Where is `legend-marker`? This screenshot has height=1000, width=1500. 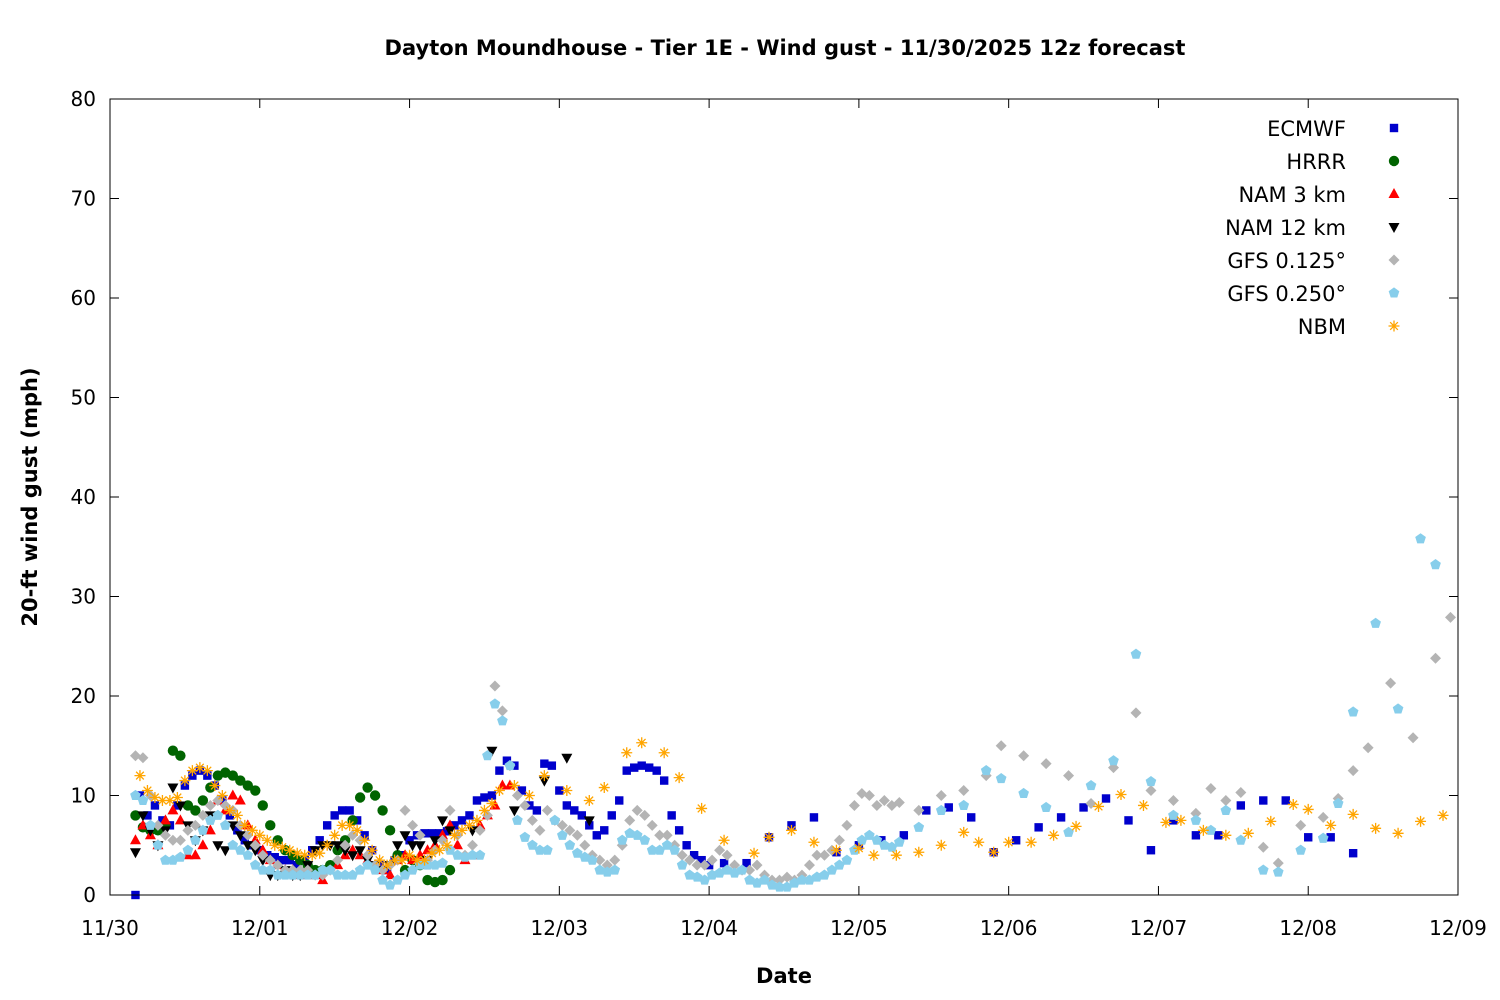
legend-marker is located at coordinates (1394, 128).